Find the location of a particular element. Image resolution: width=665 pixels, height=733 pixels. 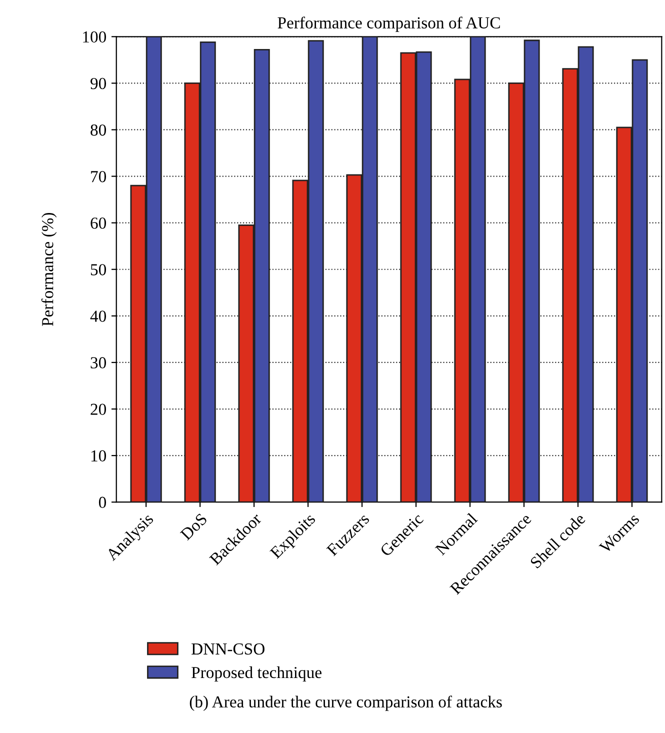

y-tick-label: 10 is located at coordinates (98, 456).